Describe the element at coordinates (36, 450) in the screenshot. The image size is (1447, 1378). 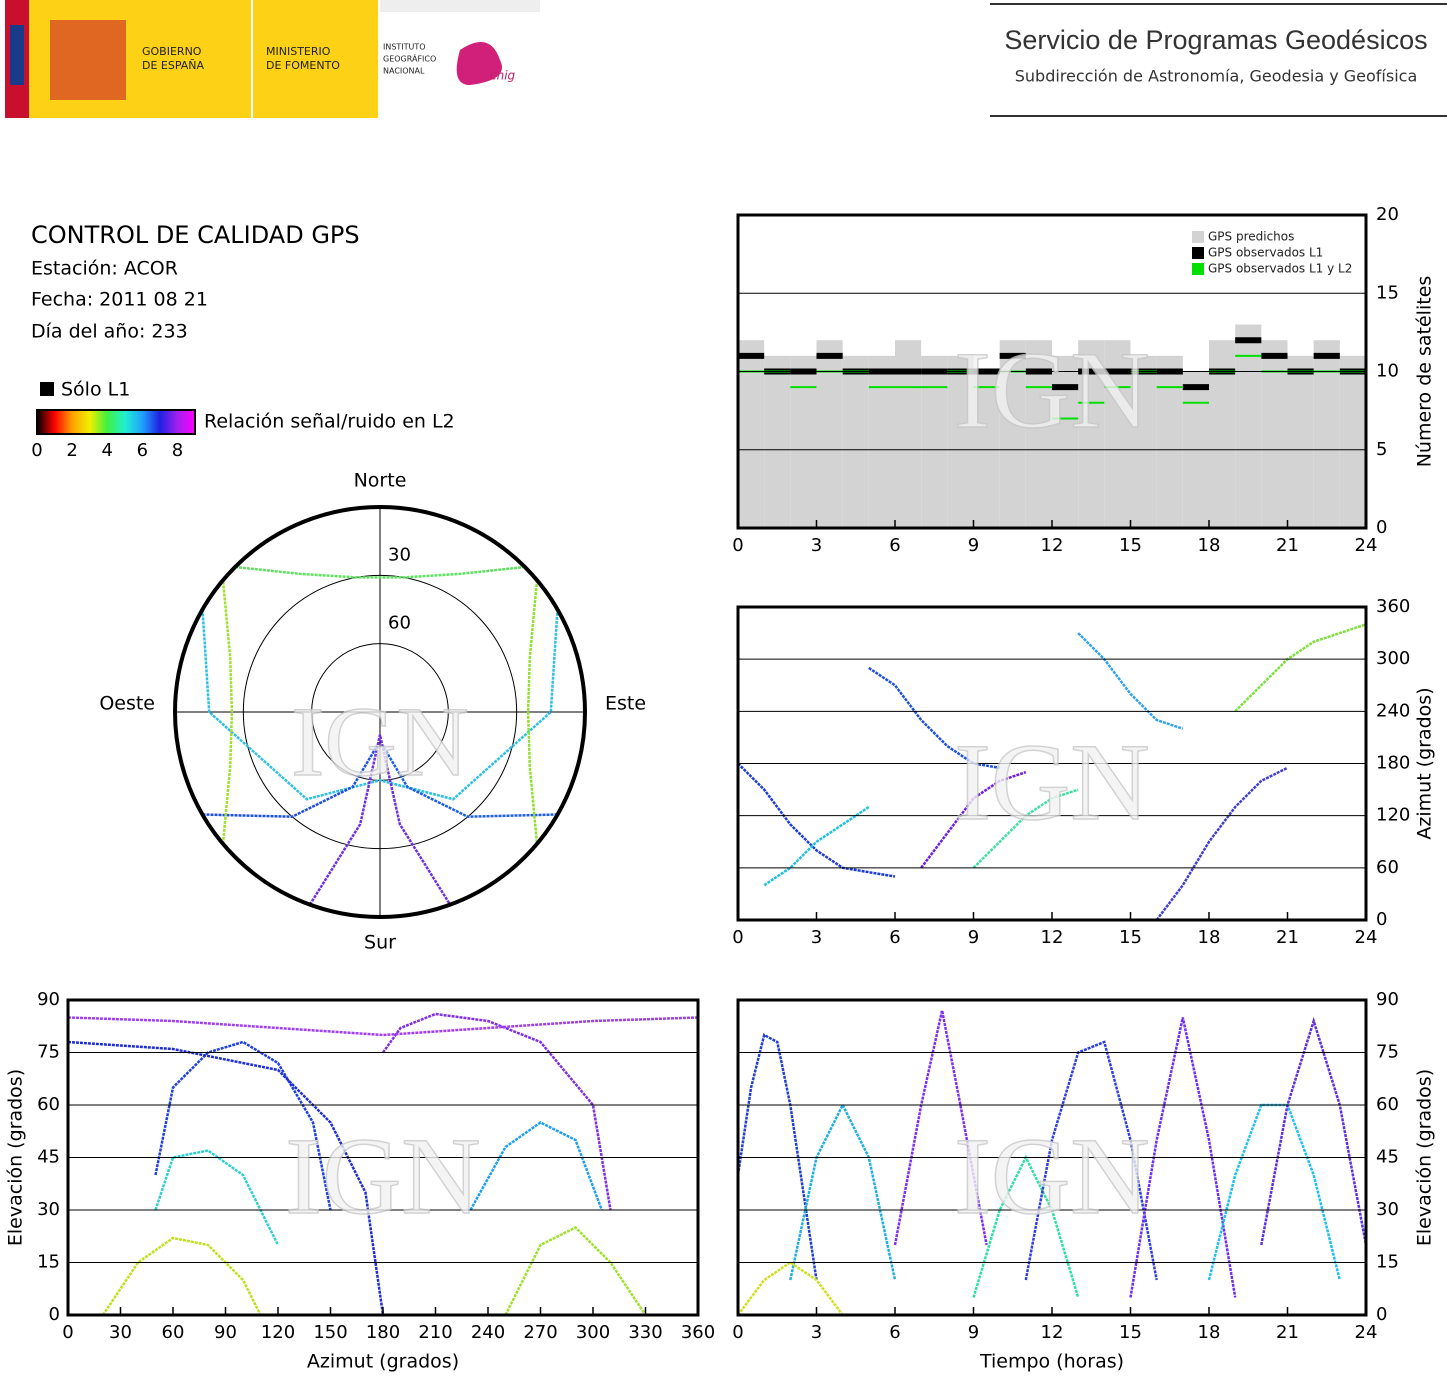
I see `colorbar-tick: 0` at that location.